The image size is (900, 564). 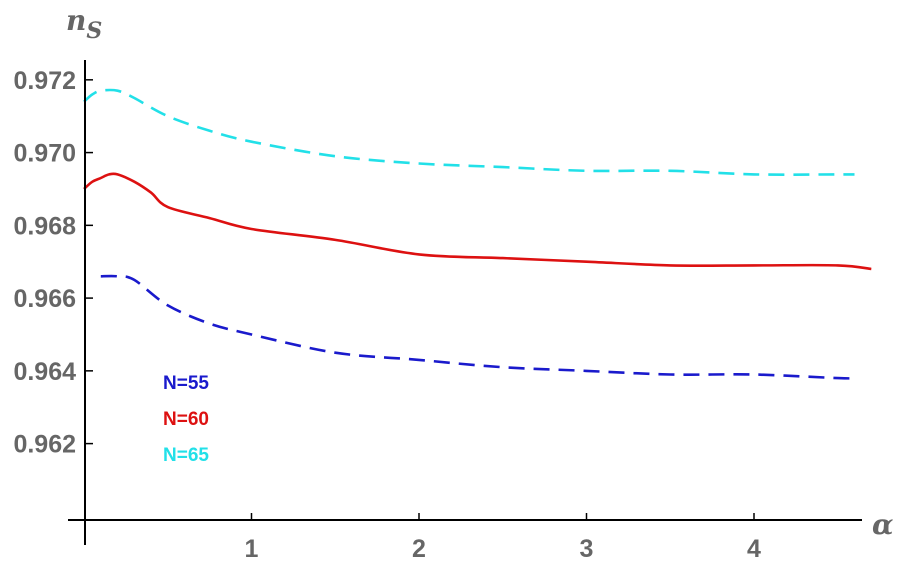 I want to click on legend-item-n-65: N=65, so click(x=186, y=455).